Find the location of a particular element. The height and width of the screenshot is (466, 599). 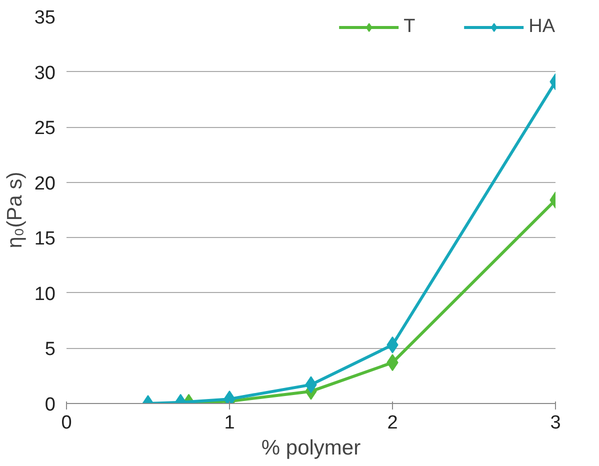

y-tick-label: 30 is located at coordinates (45, 73).